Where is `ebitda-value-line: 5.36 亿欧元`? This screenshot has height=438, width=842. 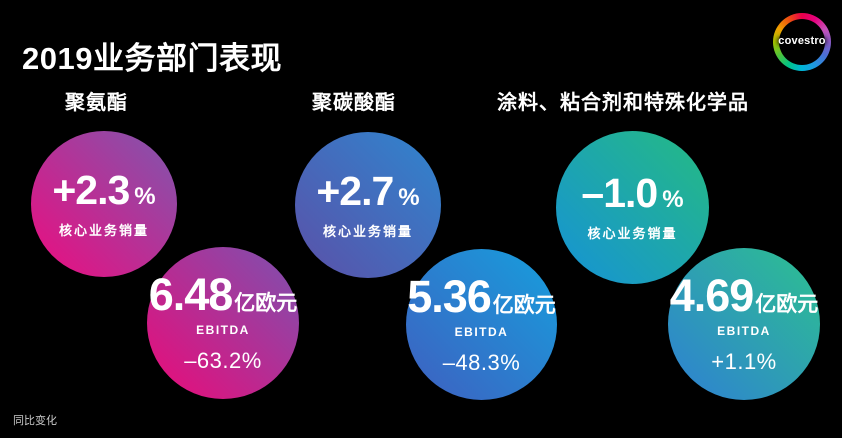 ebitda-value-line: 5.36 亿欧元 is located at coordinates (481, 296).